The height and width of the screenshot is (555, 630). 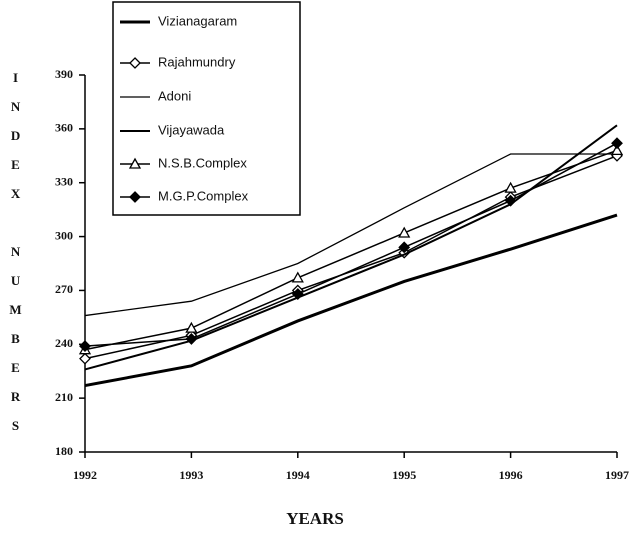 What do you see at coordinates (206, 108) in the screenshot?
I see `legend-box` at bounding box center [206, 108].